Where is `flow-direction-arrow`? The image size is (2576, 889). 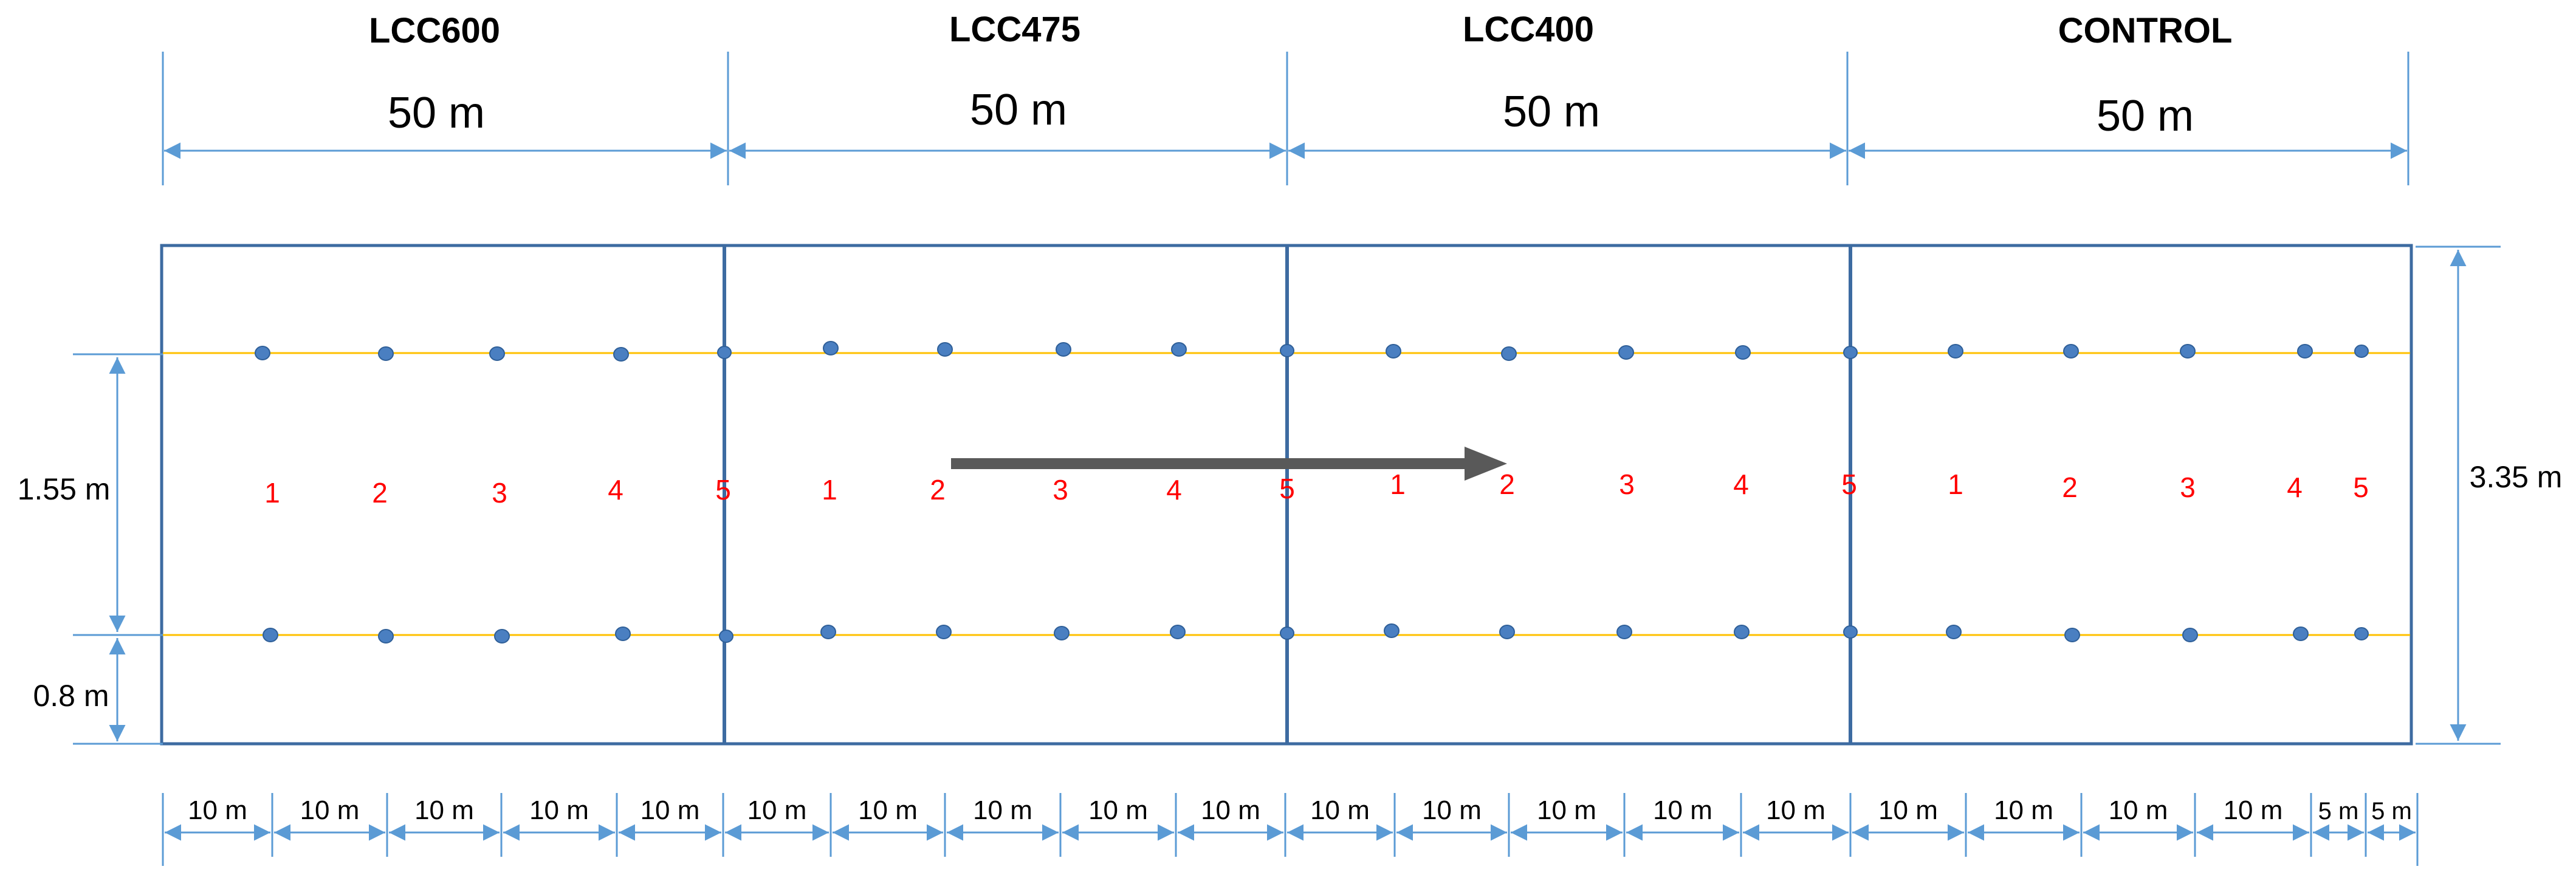 flow-direction-arrow is located at coordinates (1229, 464).